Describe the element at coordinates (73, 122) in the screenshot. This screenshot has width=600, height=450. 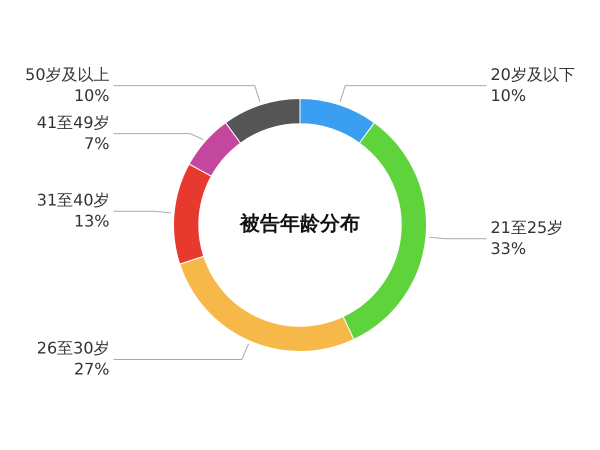
I see `slice-label: 41至49岁` at that location.